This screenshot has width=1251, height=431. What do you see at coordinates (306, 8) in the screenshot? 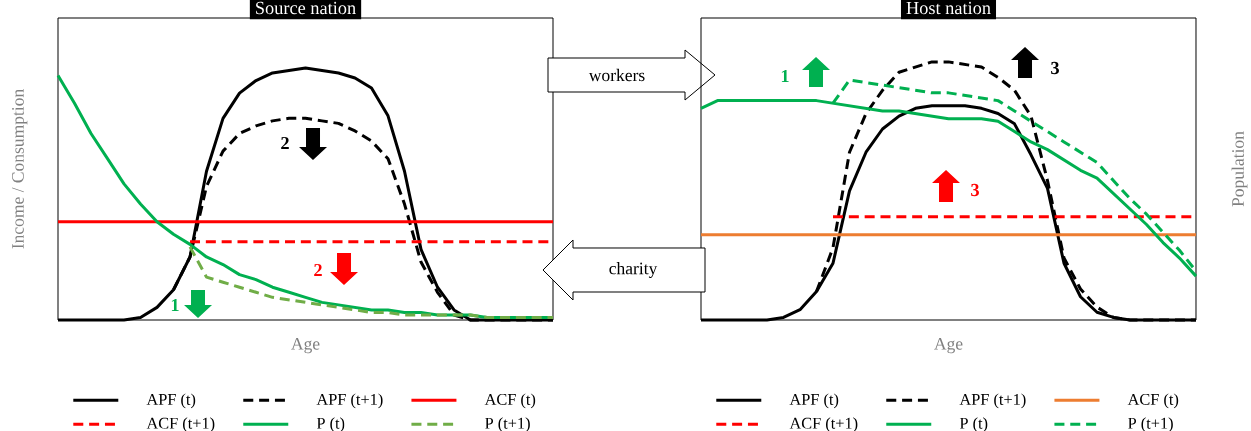
I see `chart-title: Source nation` at bounding box center [306, 8].